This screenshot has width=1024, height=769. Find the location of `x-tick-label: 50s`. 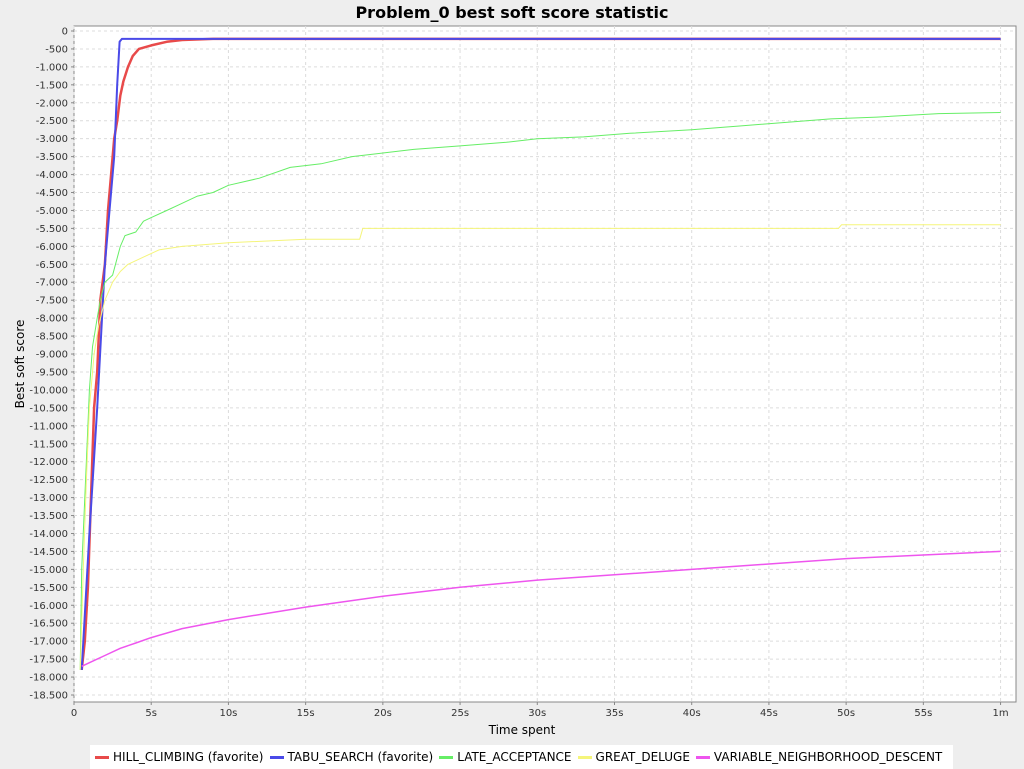

x-tick-label: 50s is located at coordinates (846, 713).